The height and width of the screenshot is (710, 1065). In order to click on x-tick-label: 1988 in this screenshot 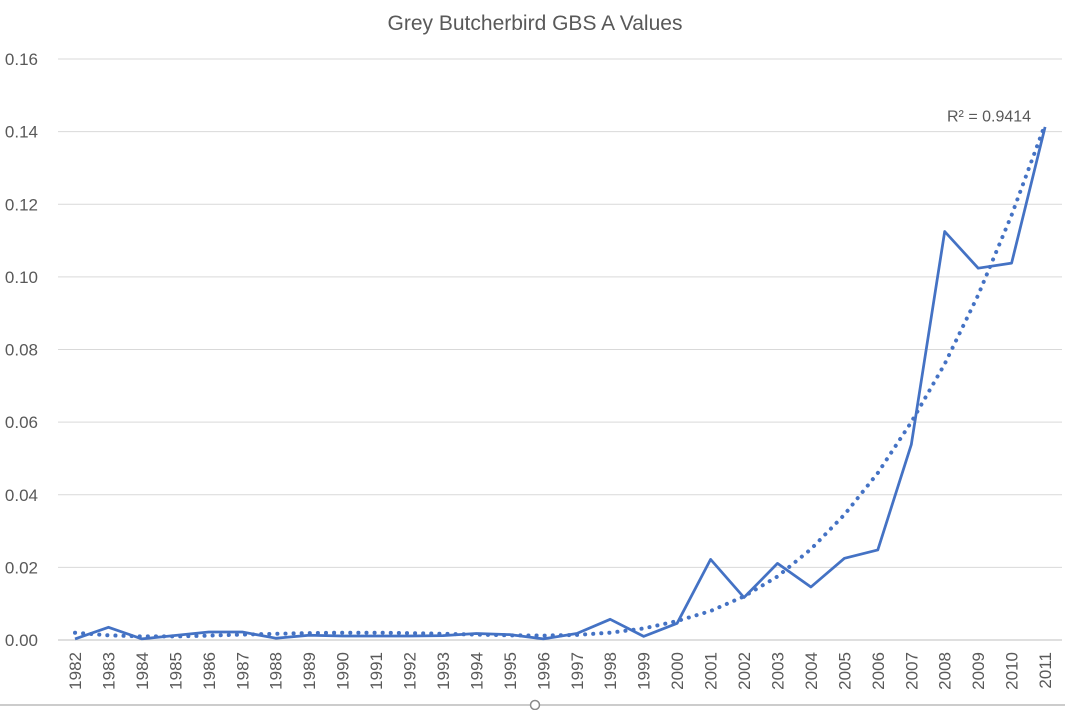, I will do `click(276, 671)`.